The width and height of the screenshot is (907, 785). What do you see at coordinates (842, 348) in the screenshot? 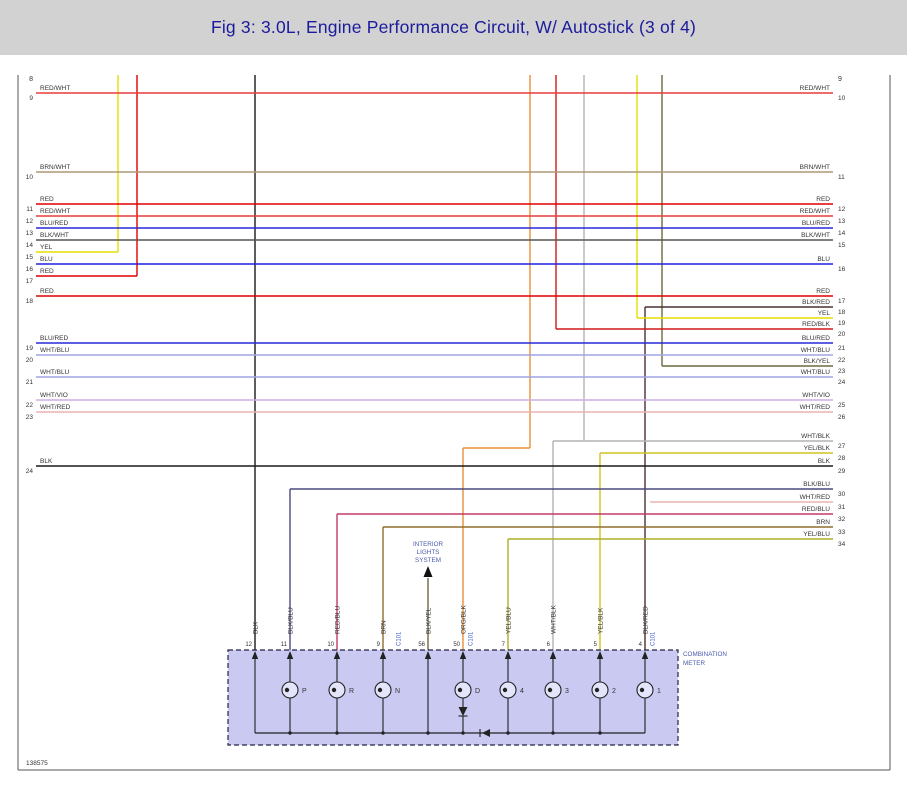
I see `pin-number: 21` at bounding box center [842, 348].